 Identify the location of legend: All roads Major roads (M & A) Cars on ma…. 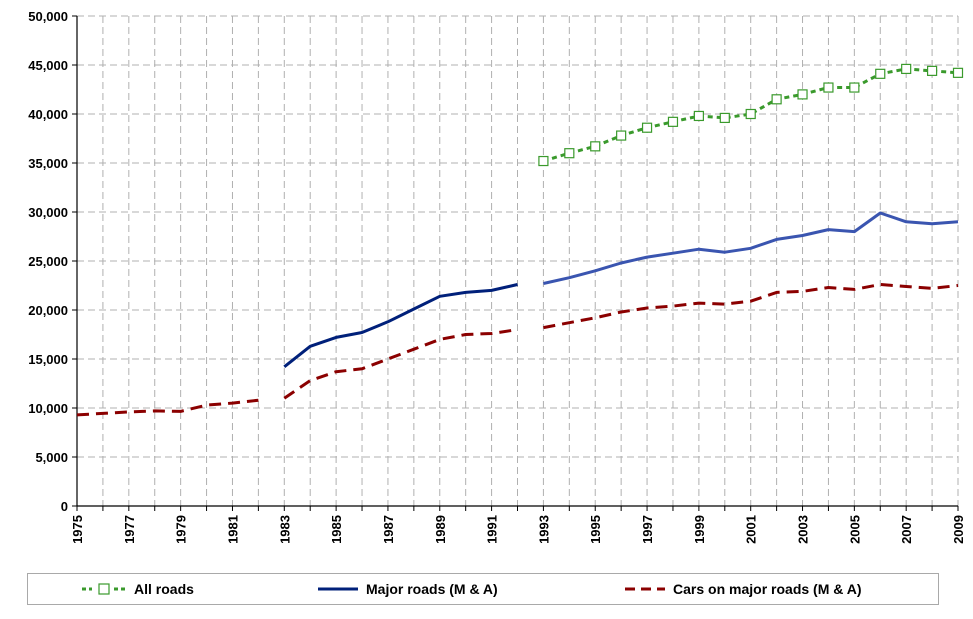
(483, 589).